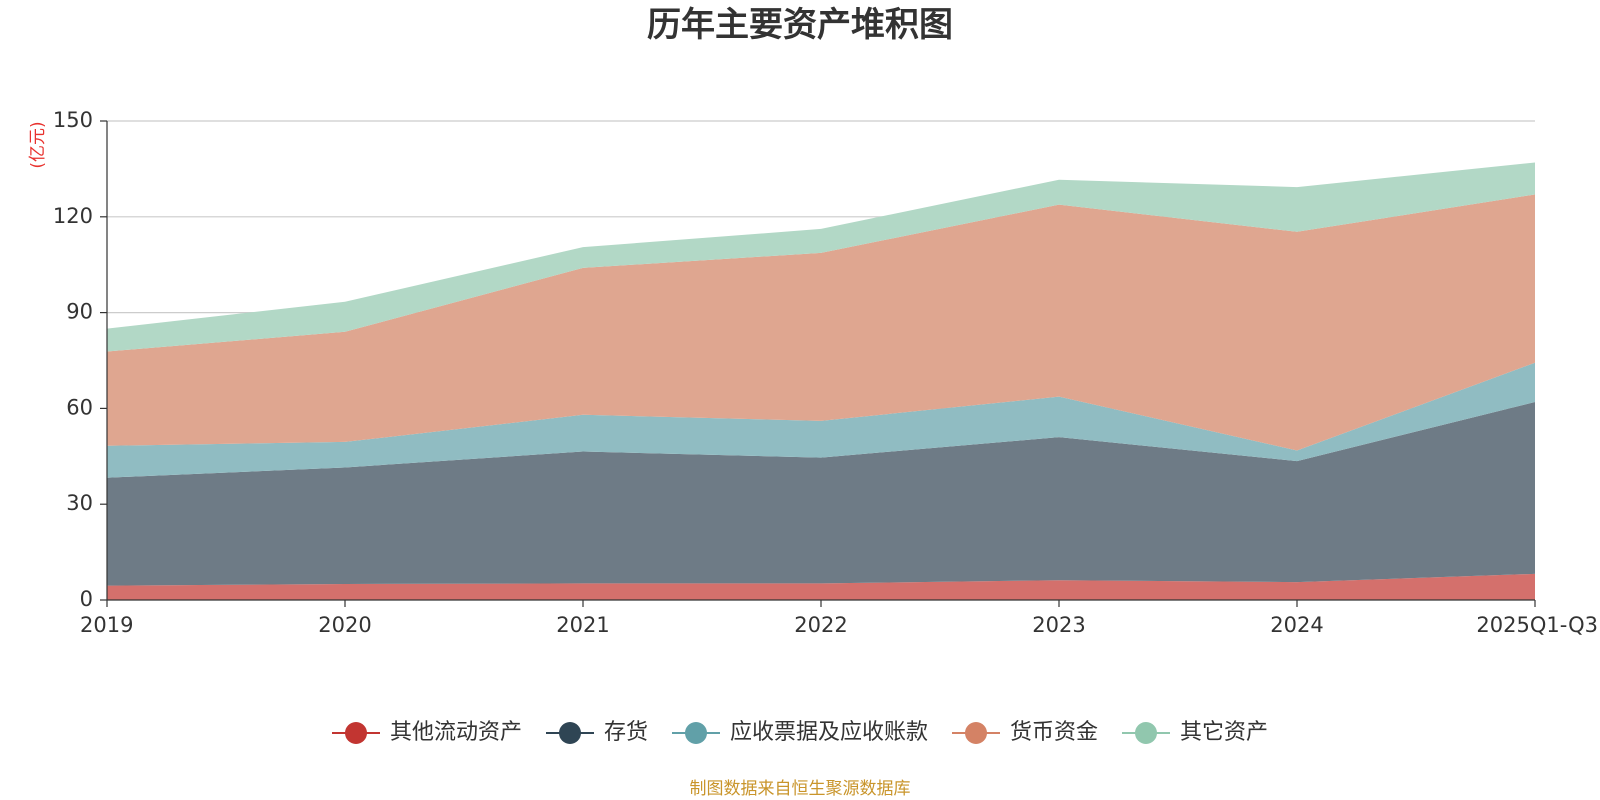 Image resolution: width=1600 pixels, height=800 pixels. I want to click on x-tick-label: 2021, so click(582, 625).